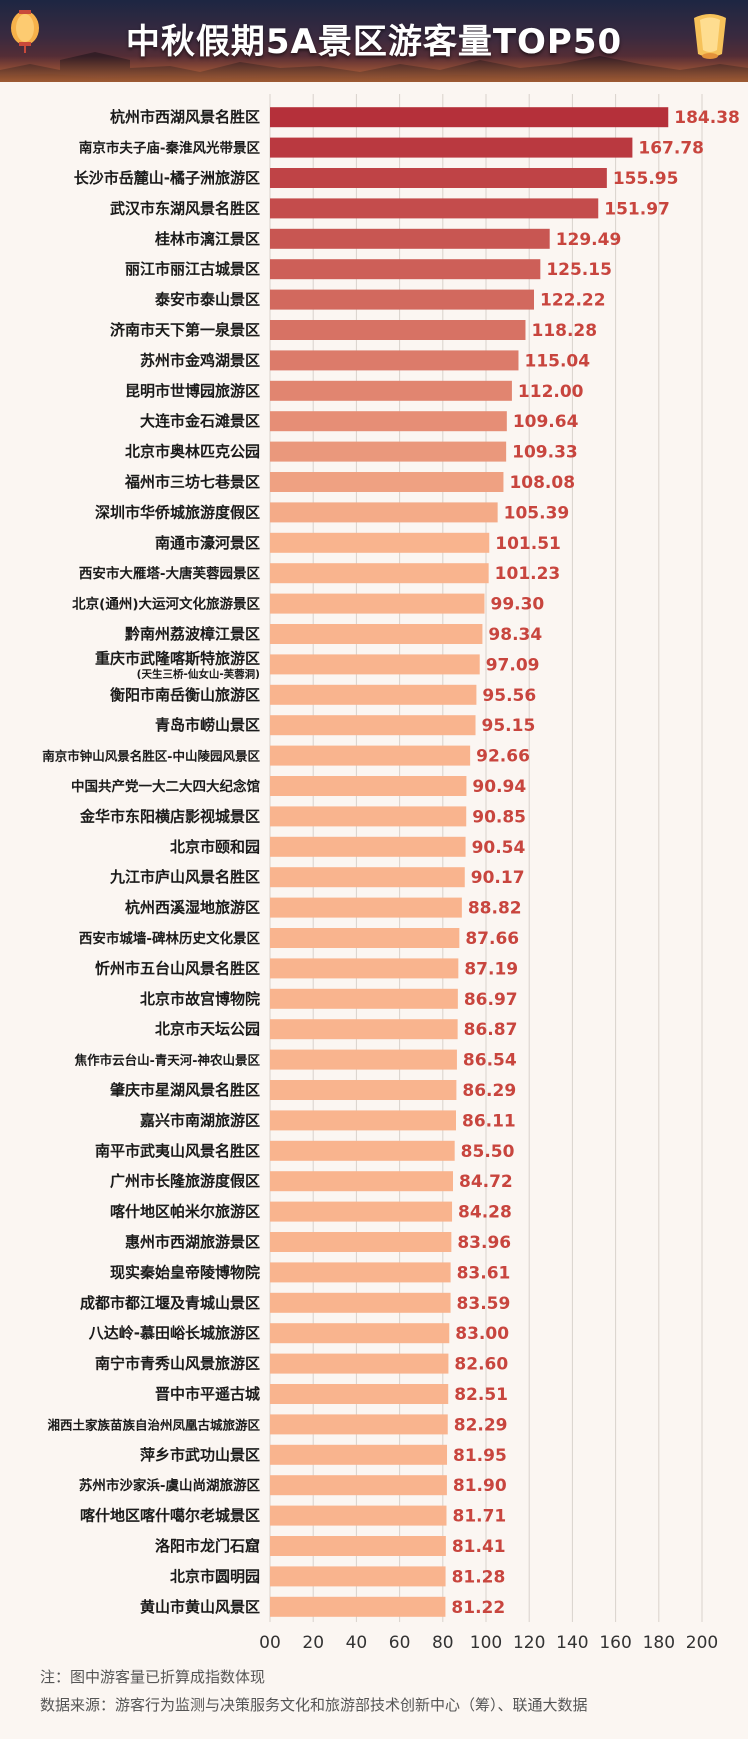  I want to click on value-label: 86.11, so click(489, 1121).